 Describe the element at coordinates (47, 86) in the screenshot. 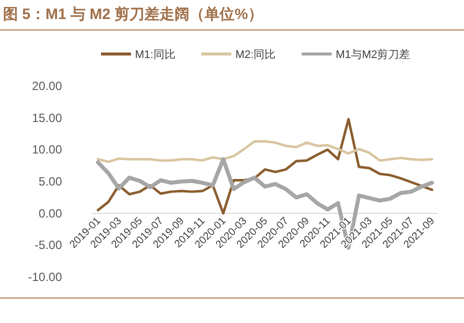

I see `y-tick-label: 20.00` at that location.